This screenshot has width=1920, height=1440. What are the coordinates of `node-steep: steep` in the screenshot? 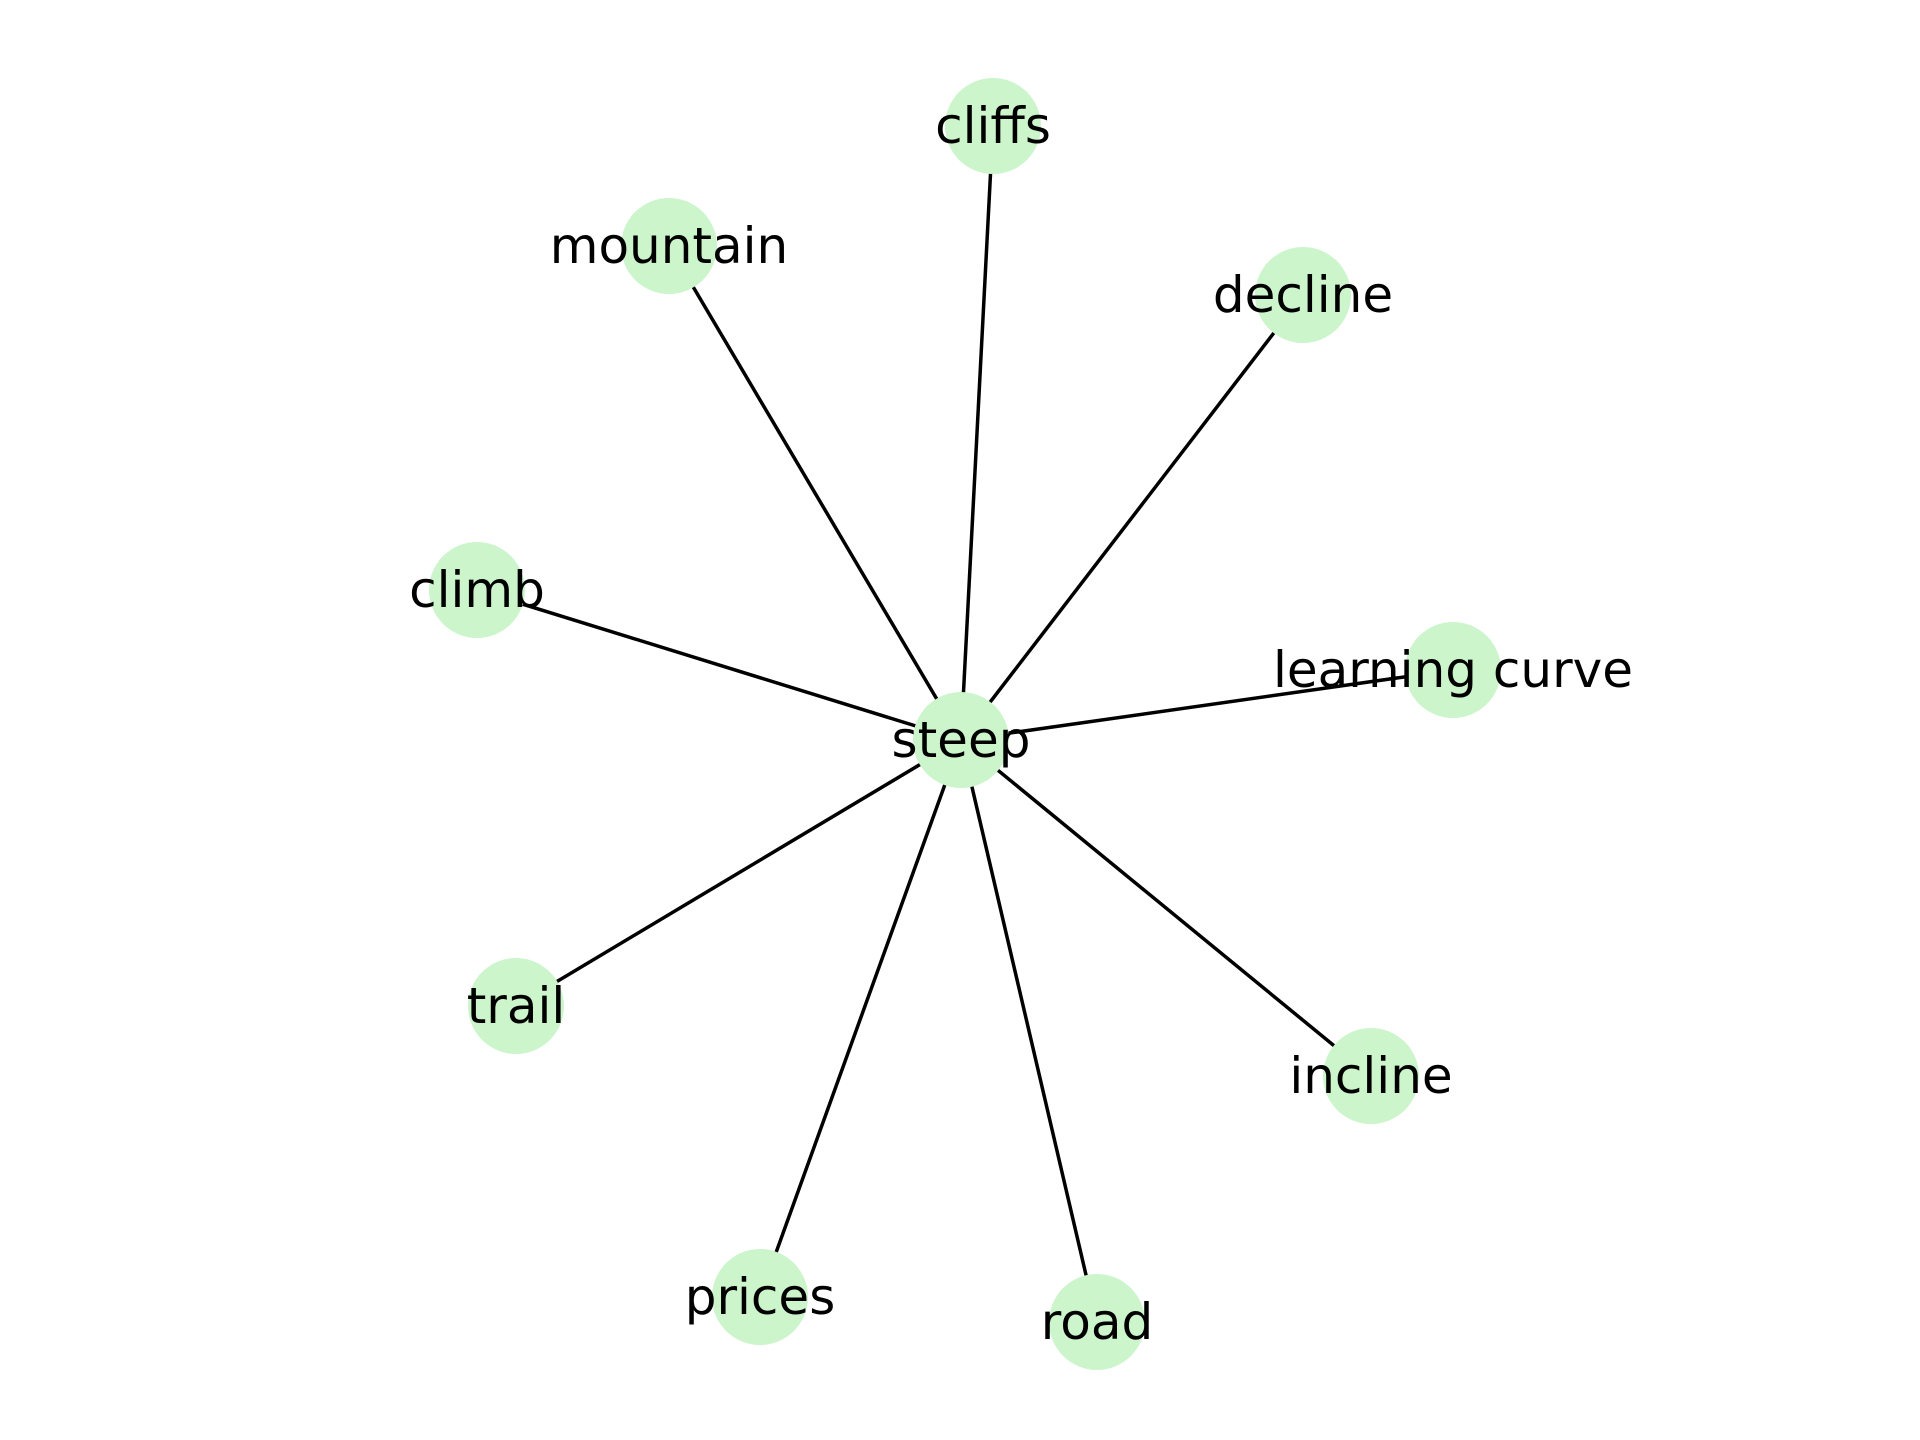 It's located at (961, 740).